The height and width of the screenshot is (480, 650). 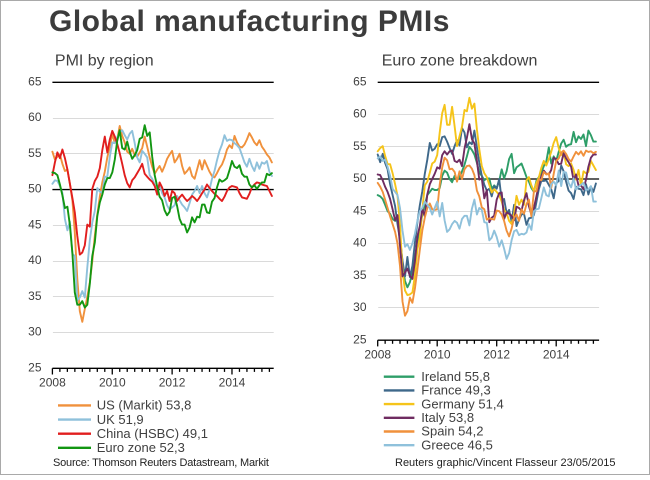 What do you see at coordinates (457, 444) in the screenshot?
I see `svg-text: Greece 46,5` at bounding box center [457, 444].